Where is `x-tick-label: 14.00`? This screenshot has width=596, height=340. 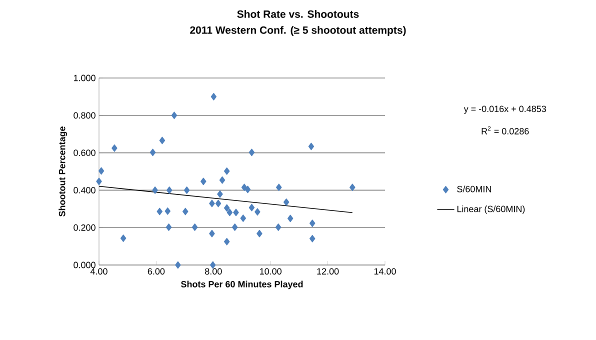
x-tick-label: 14.00 is located at coordinates (385, 271).